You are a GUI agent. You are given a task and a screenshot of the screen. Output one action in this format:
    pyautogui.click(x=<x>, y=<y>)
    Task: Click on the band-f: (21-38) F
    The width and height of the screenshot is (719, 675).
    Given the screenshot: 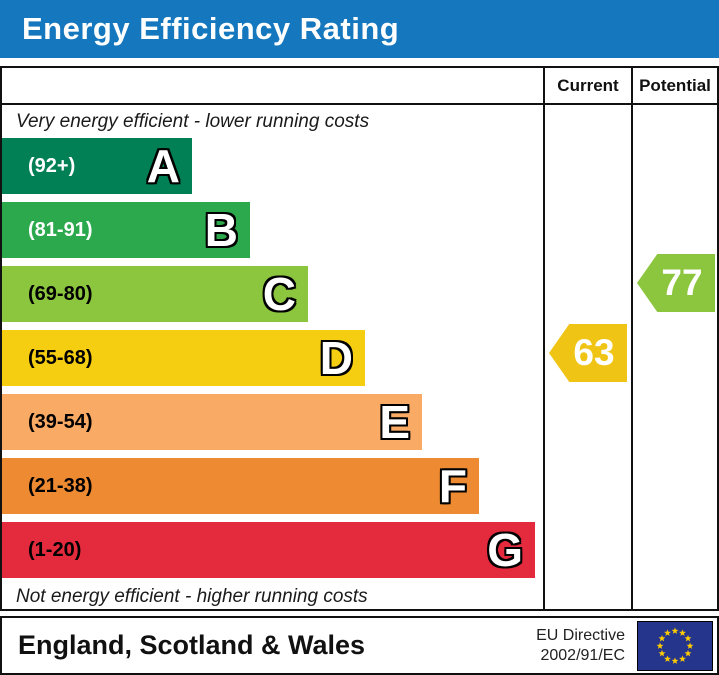 What is the action you would take?
    pyautogui.click(x=240, y=486)
    